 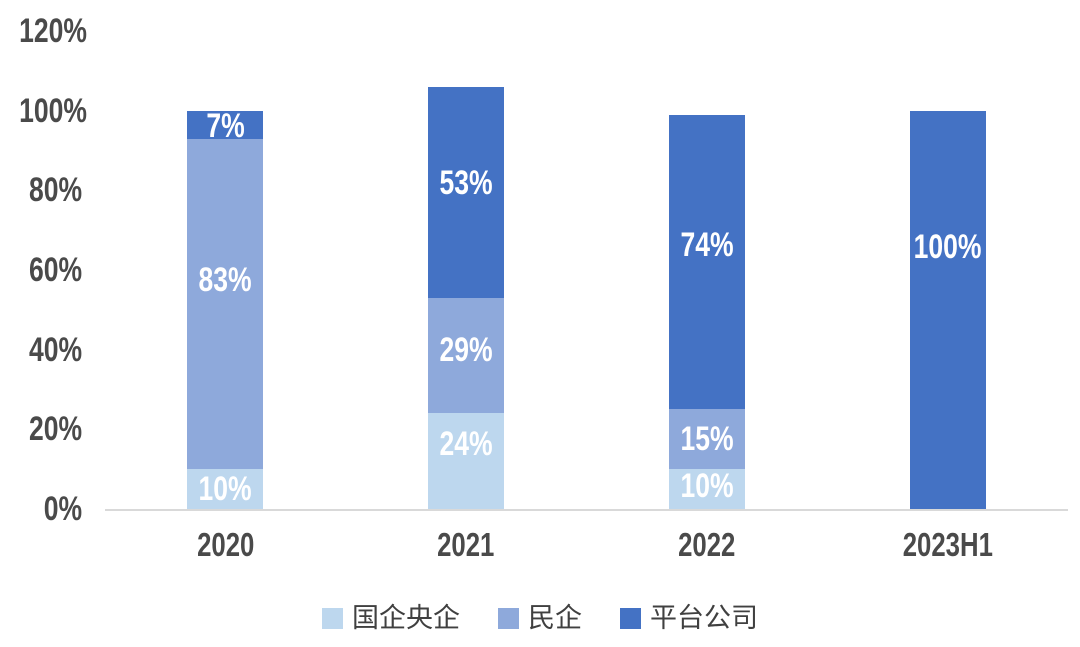 What do you see at coordinates (53, 110) in the screenshot?
I see `y-axis-tick-text: 100%` at bounding box center [53, 110].